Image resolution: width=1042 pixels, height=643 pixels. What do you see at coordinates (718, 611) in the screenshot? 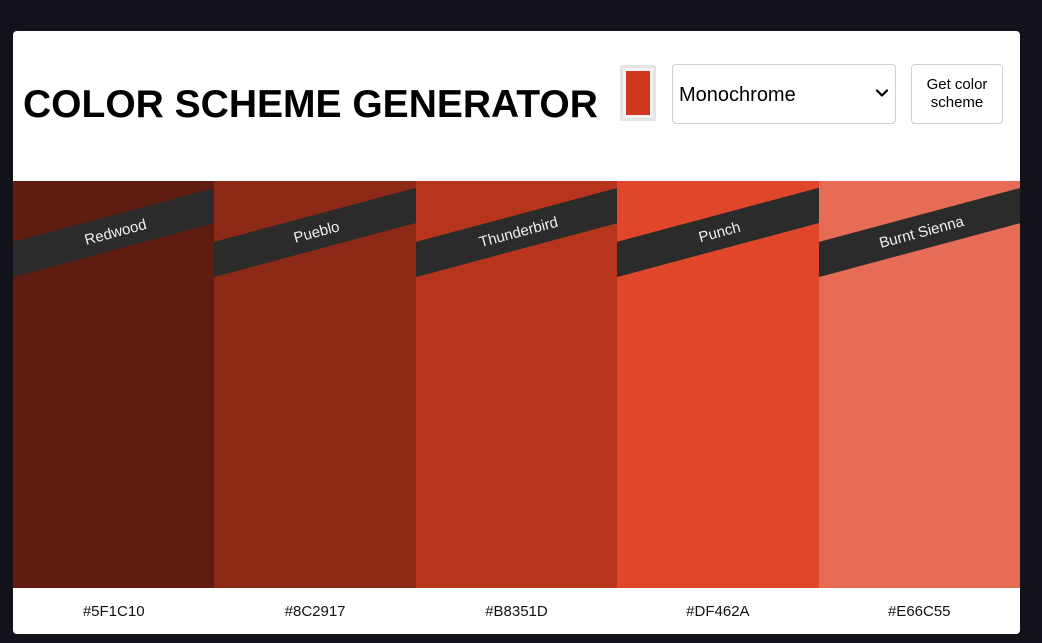
I see `color-hex: #DF462A` at bounding box center [718, 611].